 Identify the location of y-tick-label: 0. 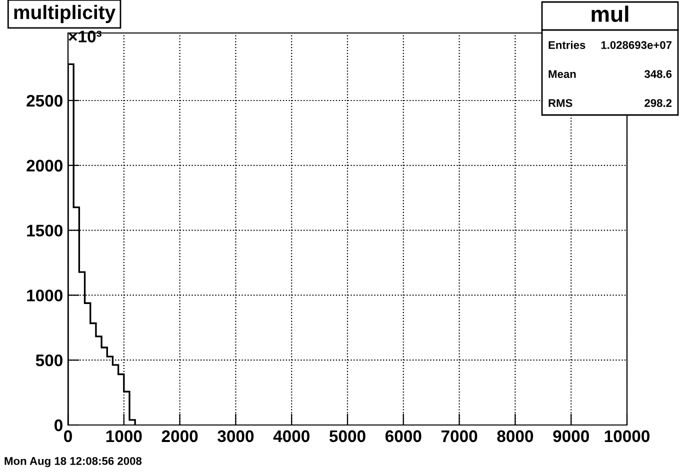
(58, 425).